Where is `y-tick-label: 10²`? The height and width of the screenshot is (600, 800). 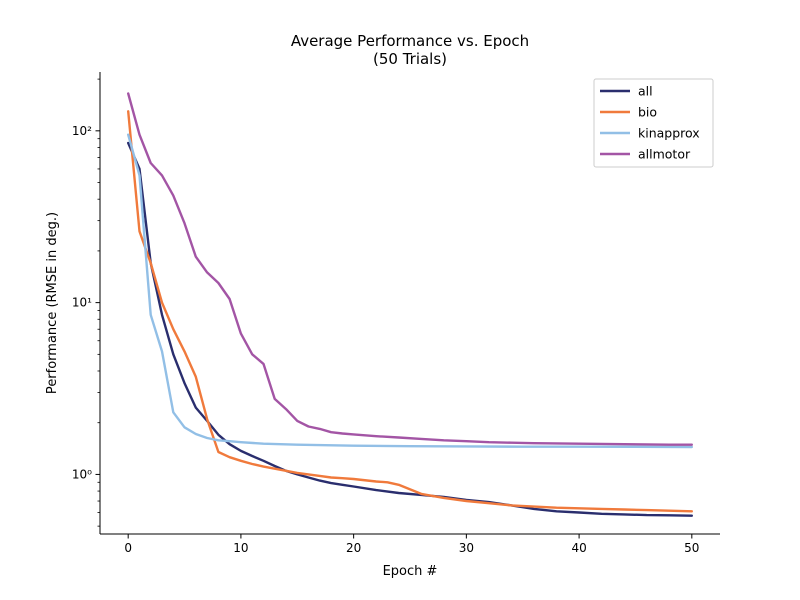 y-tick-label: 10² is located at coordinates (82, 131).